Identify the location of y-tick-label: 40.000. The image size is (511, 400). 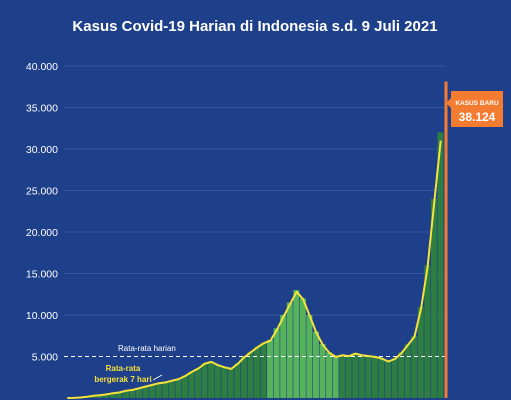
(42, 67).